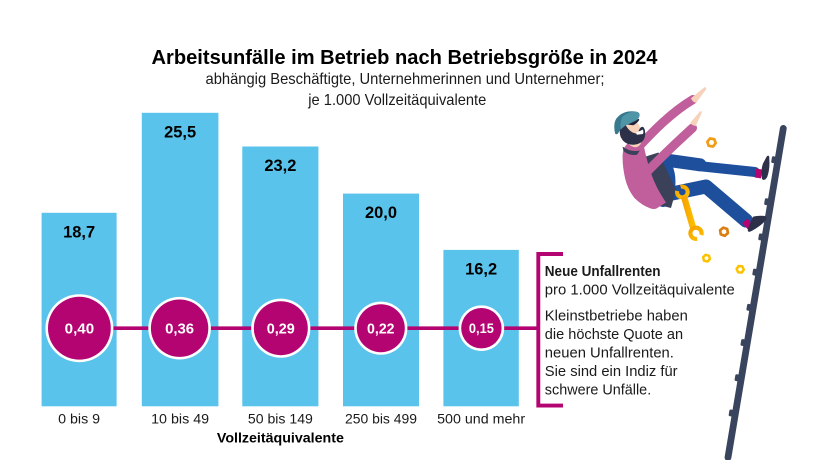 Image resolution: width=820 pixels, height=465 pixels. What do you see at coordinates (396, 100) in the screenshot?
I see `svg-text: je 1.000 Vollzeitäquivalente` at bounding box center [396, 100].